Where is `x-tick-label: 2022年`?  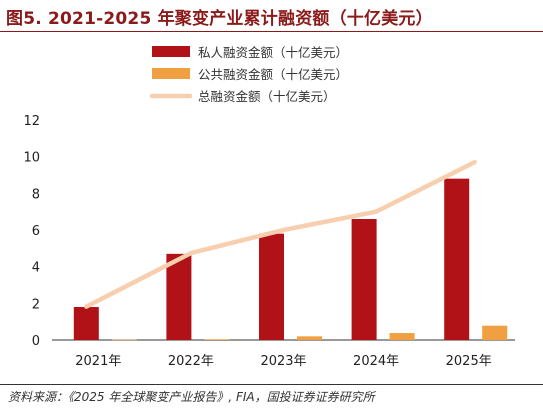 x-tick-label: 2022年 is located at coordinates (191, 361).